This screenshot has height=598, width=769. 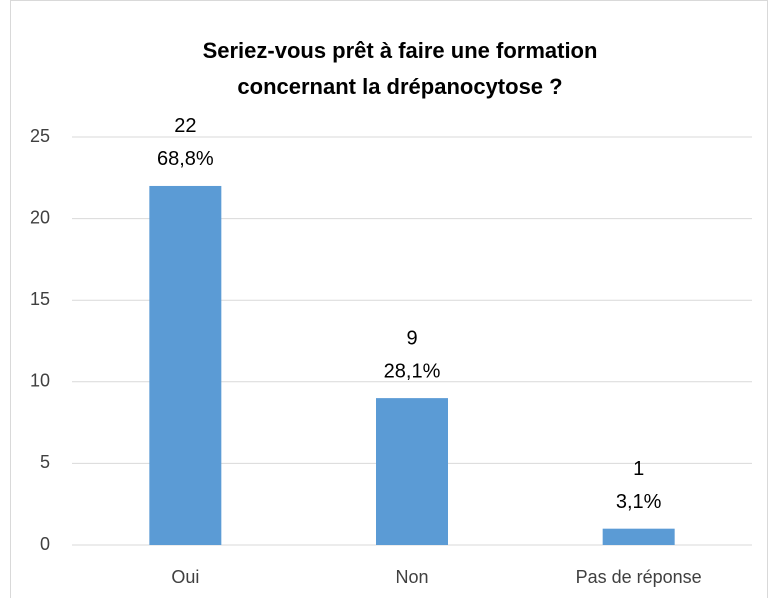 I want to click on y-tick-label: 0, so click(x=45, y=544).